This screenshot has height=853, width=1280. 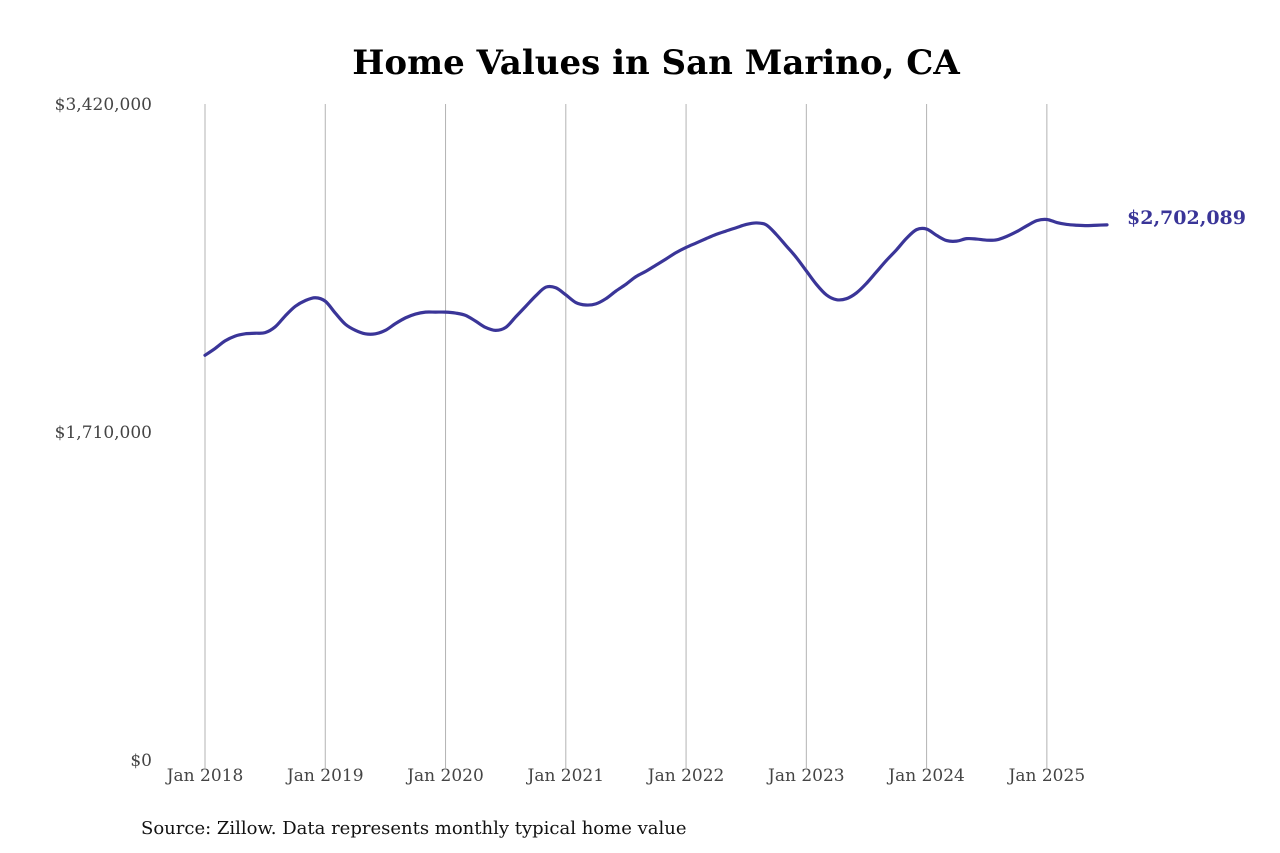 I want to click on y-axis: $0 $1,710,000 $3,420,000, so click(x=103, y=433).